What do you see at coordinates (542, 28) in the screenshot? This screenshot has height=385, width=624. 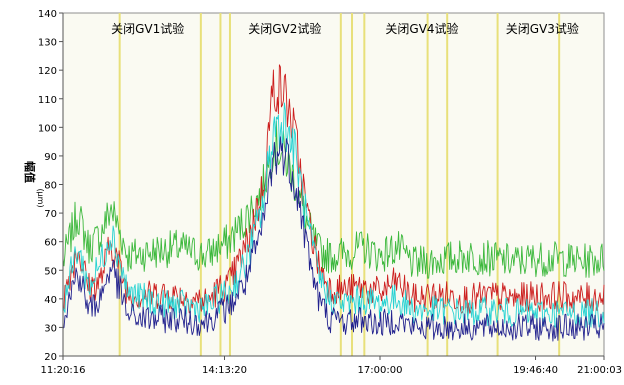 I see `event-annotation: 关闭GV3试验` at bounding box center [542, 28].